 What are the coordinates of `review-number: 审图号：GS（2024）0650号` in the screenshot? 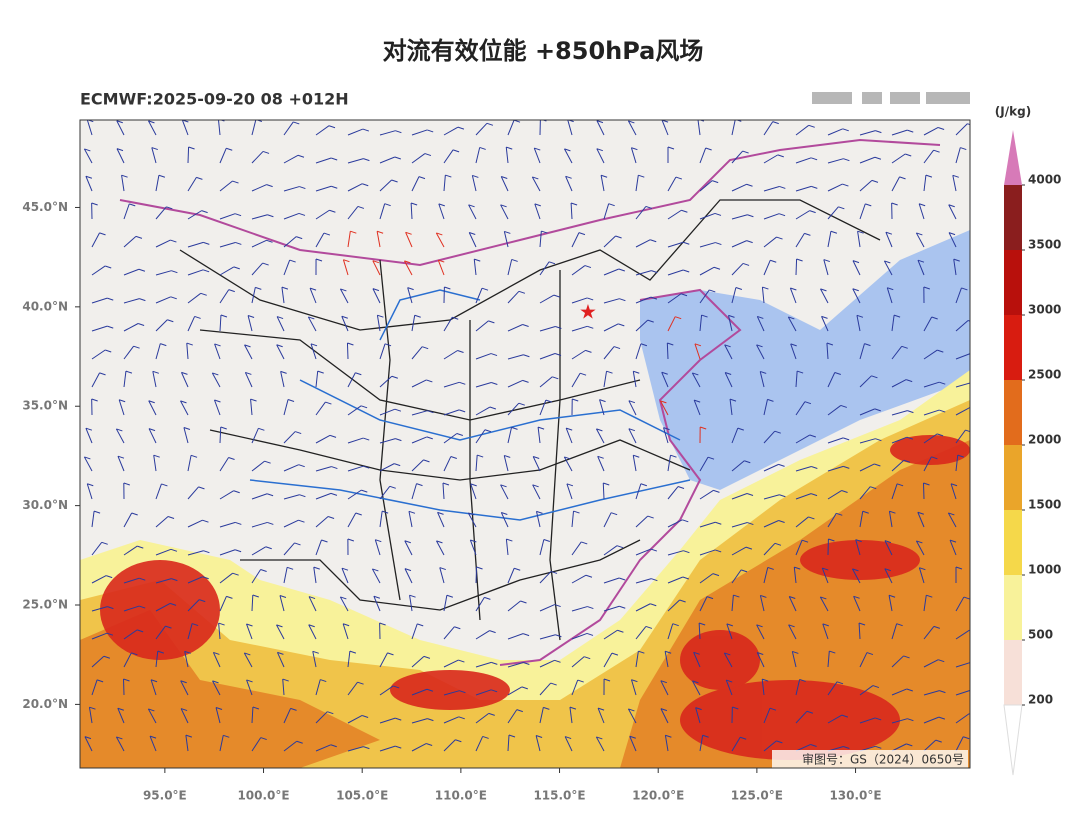 It's located at (883, 759).